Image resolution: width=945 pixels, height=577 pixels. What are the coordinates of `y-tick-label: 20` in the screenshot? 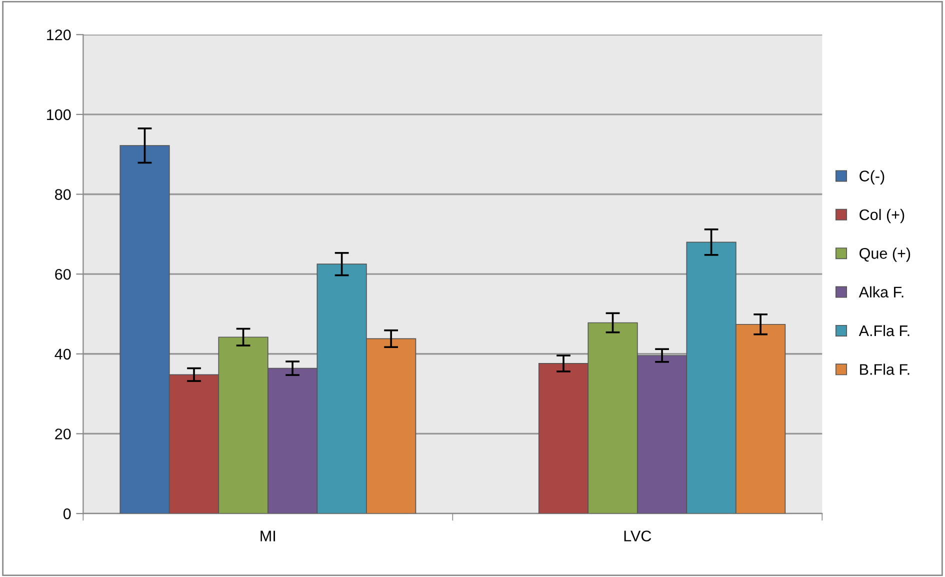 It's located at (63, 434).